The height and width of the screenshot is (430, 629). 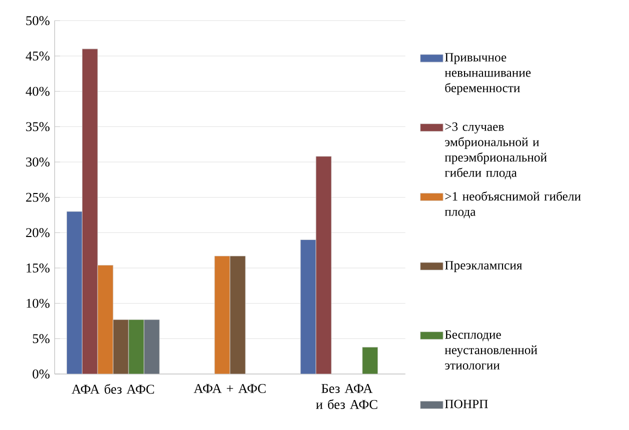 I want to click on y-tick-label: 50%, so click(x=38, y=21).